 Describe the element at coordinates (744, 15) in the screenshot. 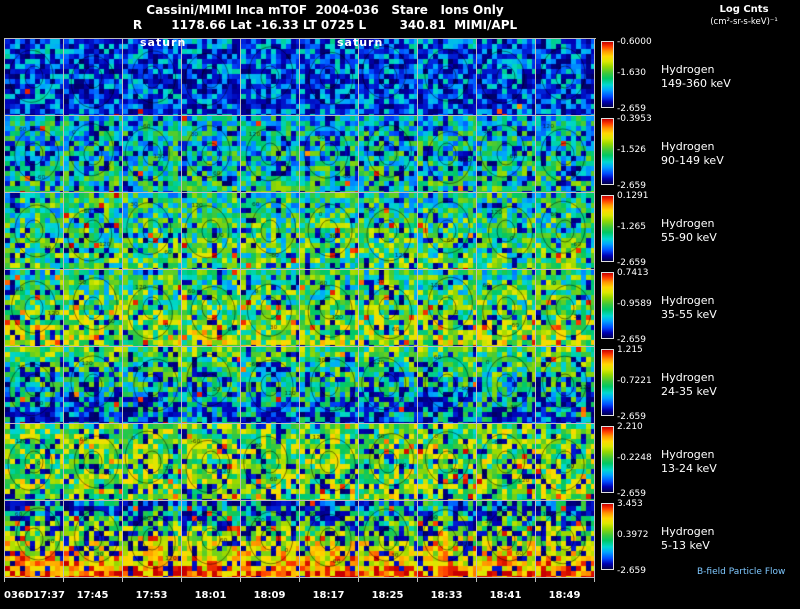

I see `colorbar-units: Log Cnts (cm²-sr-s-keV)⁻¹` at that location.